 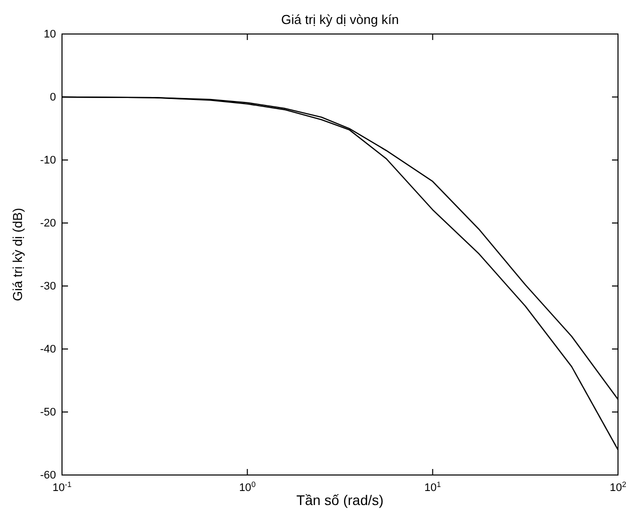 What do you see at coordinates (53, 98) in the screenshot?
I see `y-tick-label: 0` at bounding box center [53, 98].